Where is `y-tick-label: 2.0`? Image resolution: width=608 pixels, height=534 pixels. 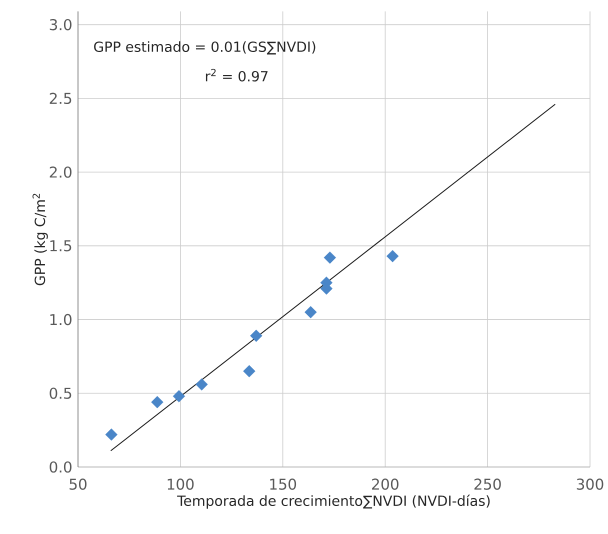 y-tick-label: 2.0 is located at coordinates (61, 172).